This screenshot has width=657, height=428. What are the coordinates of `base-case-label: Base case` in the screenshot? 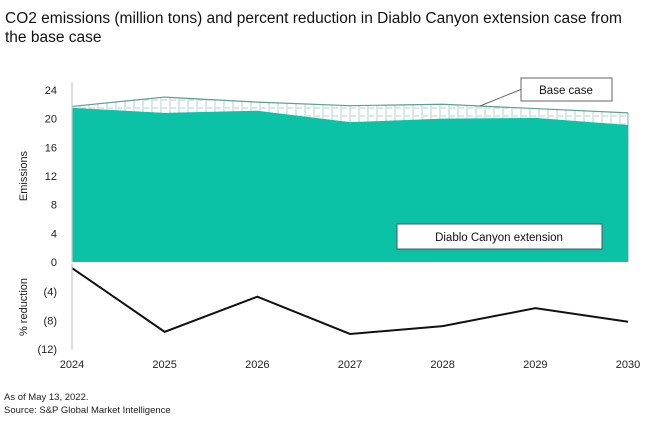 It's located at (566, 91).